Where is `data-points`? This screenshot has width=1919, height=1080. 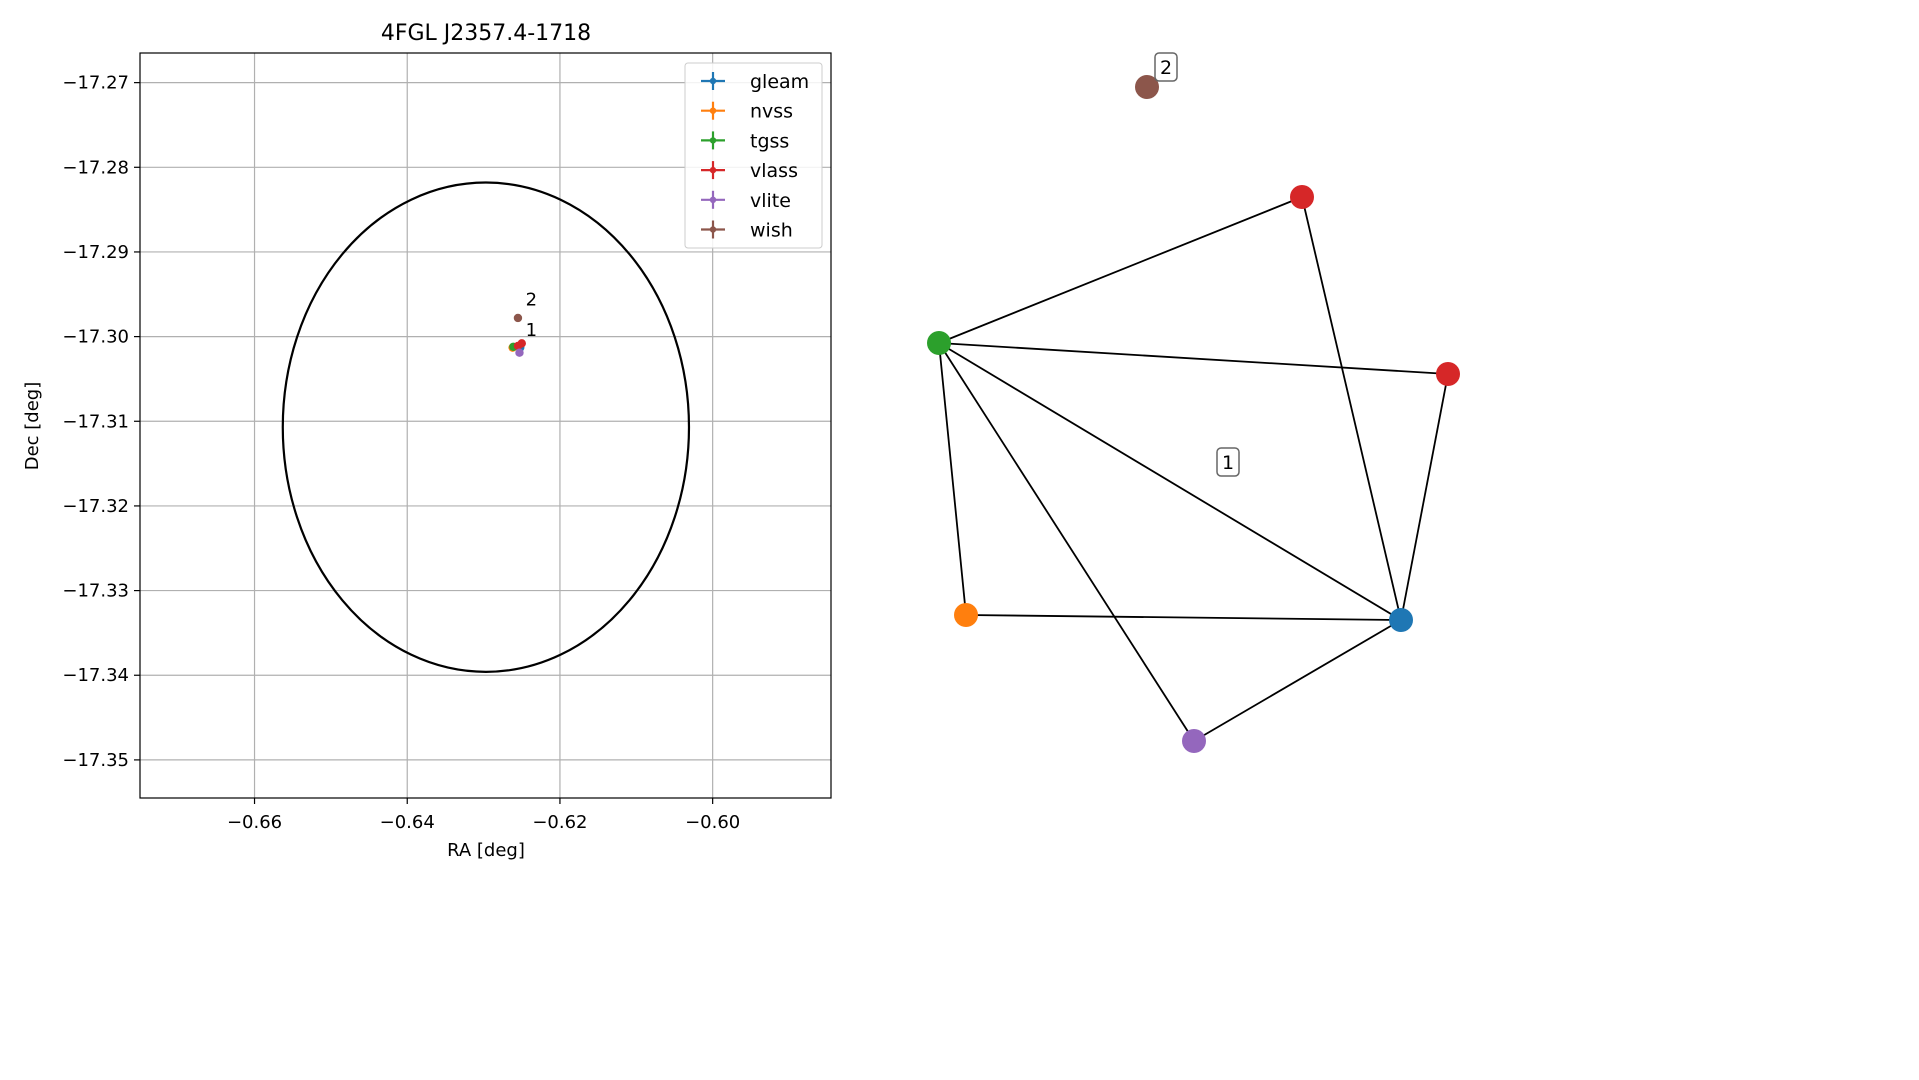
data-points is located at coordinates (517, 335).